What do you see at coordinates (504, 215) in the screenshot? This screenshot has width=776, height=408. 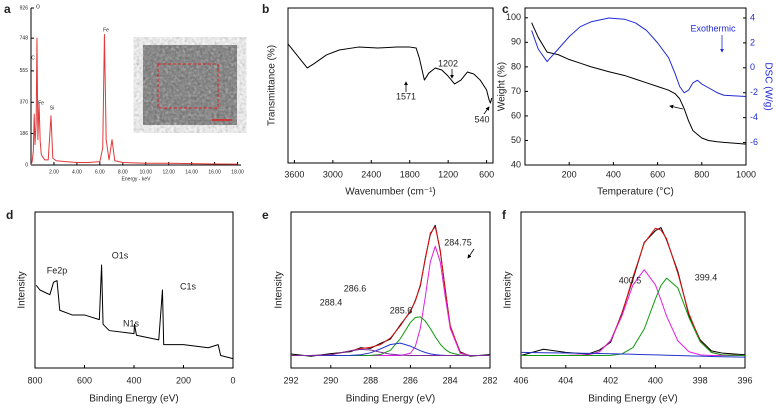 I see `panel-label: f` at bounding box center [504, 215].